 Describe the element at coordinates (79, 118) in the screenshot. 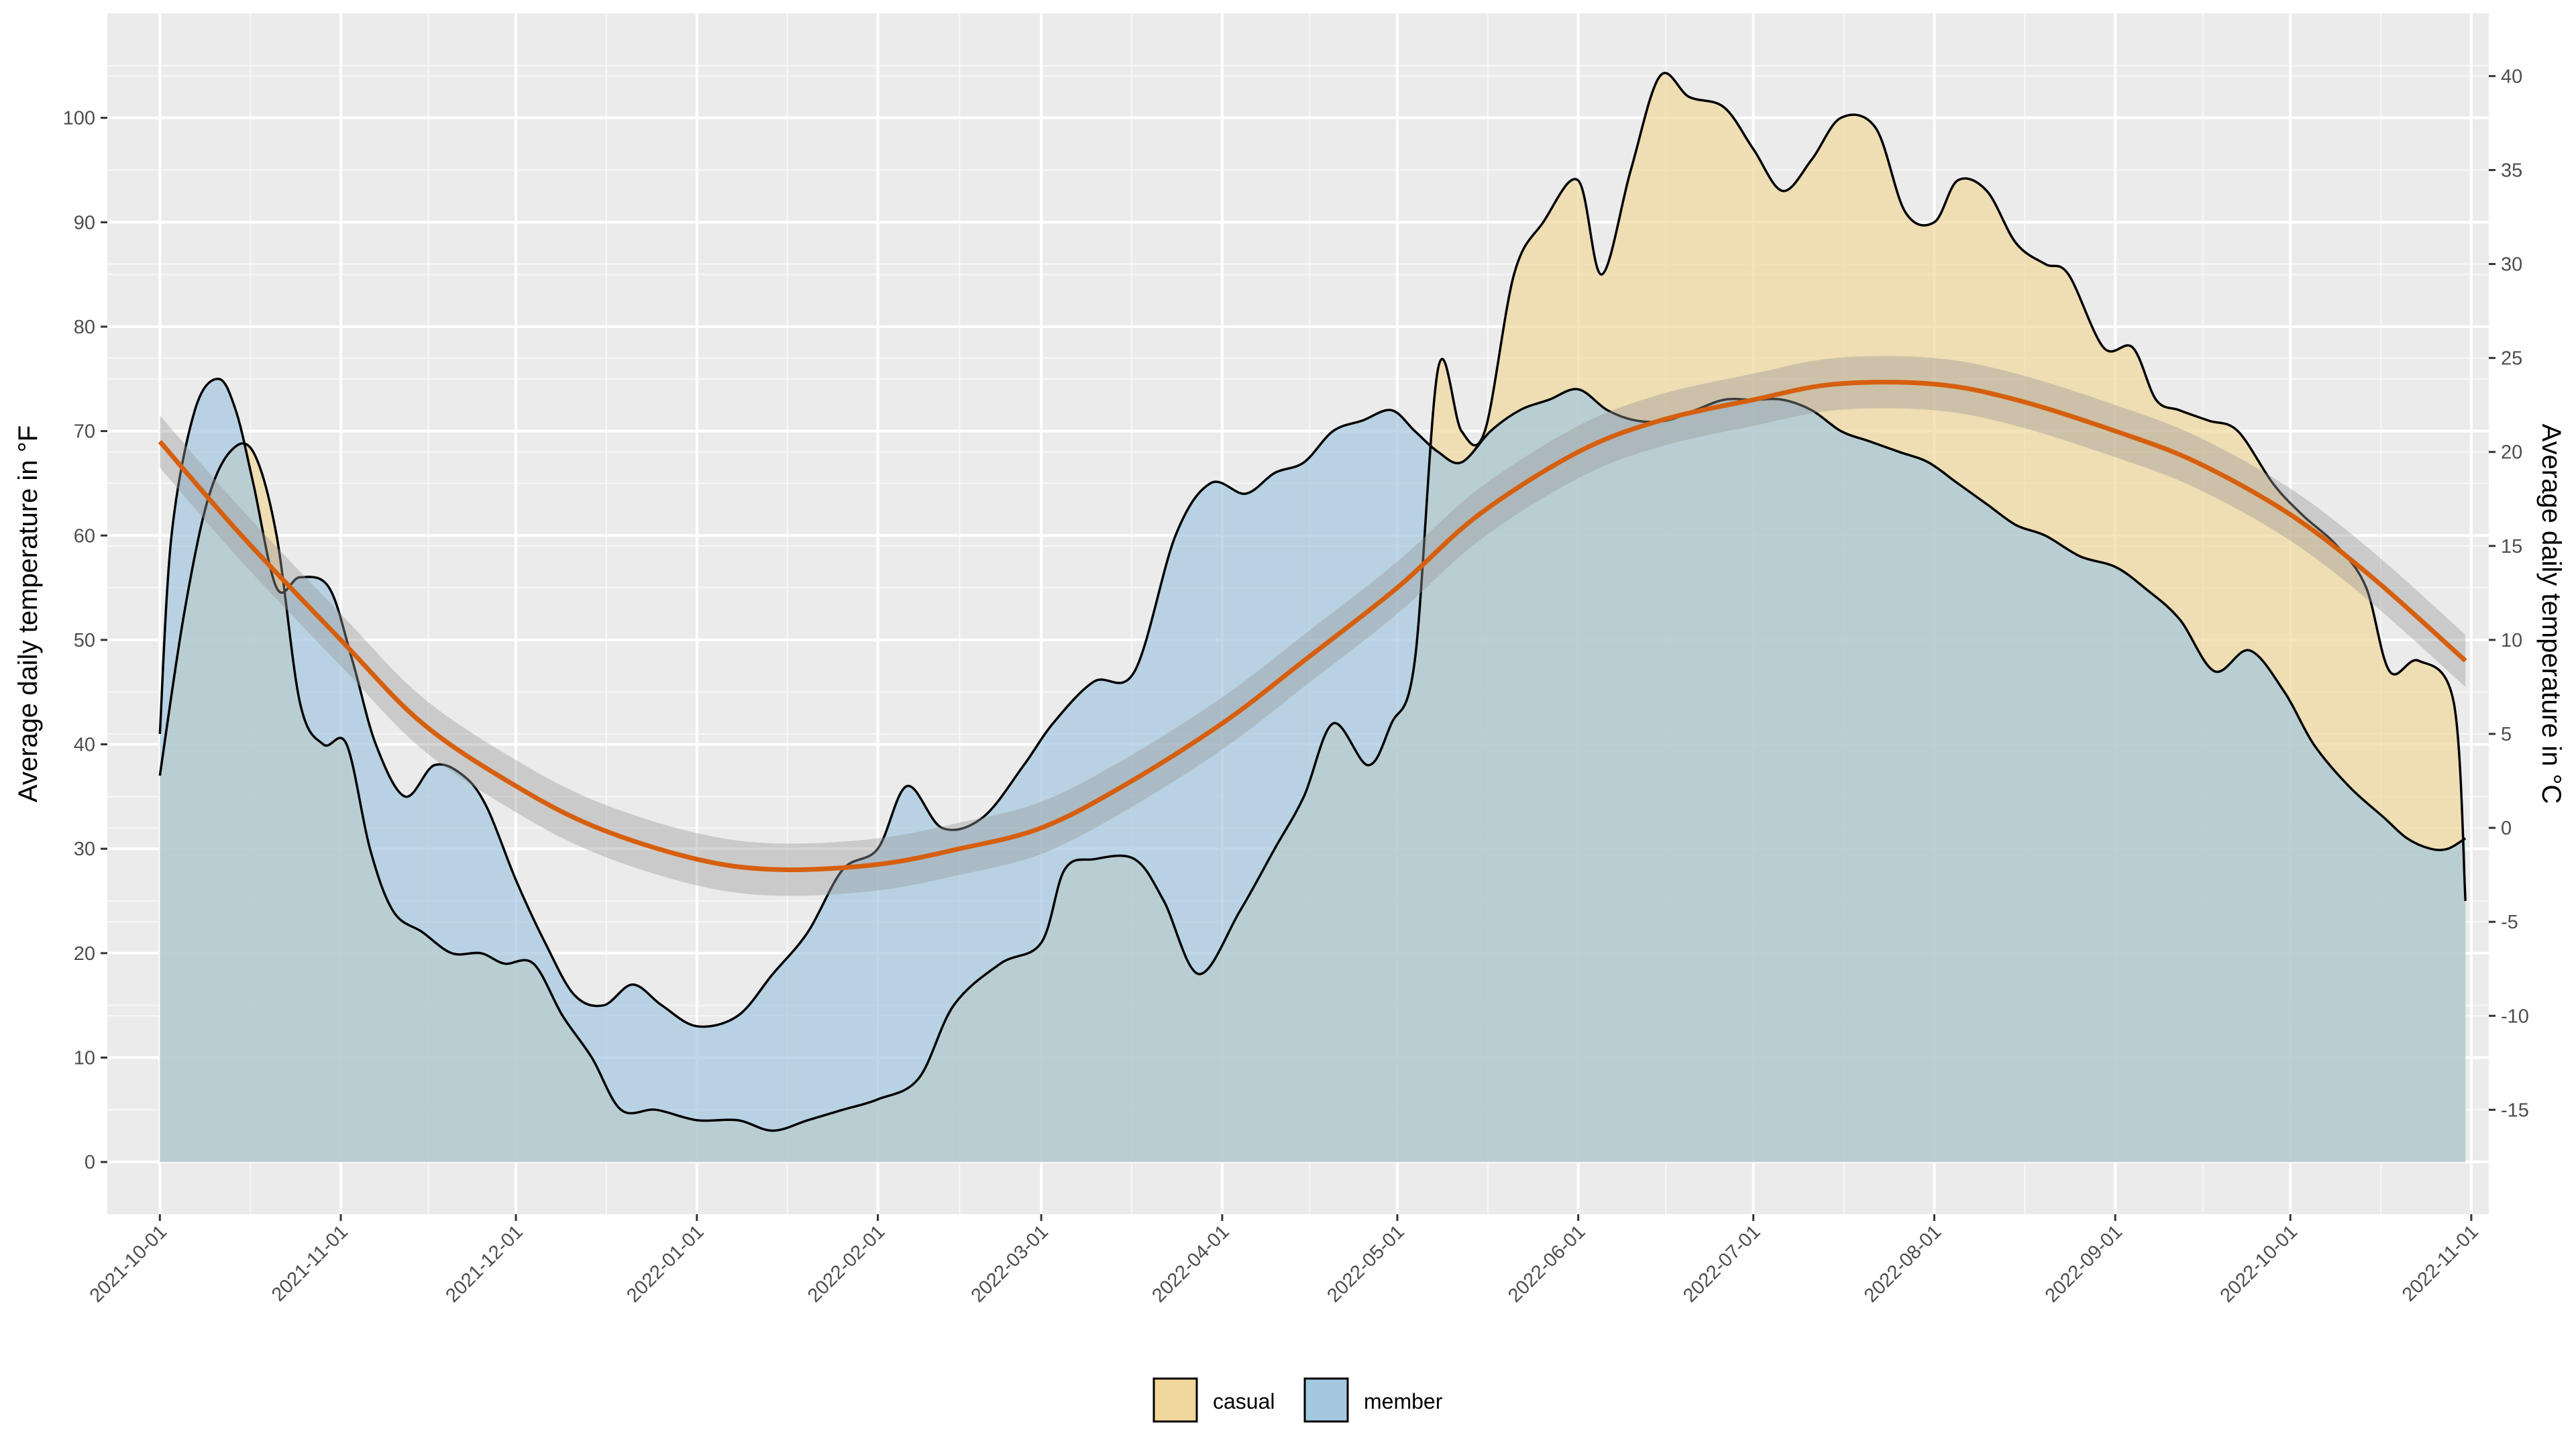

I see `y-tick-label-left: 100` at that location.